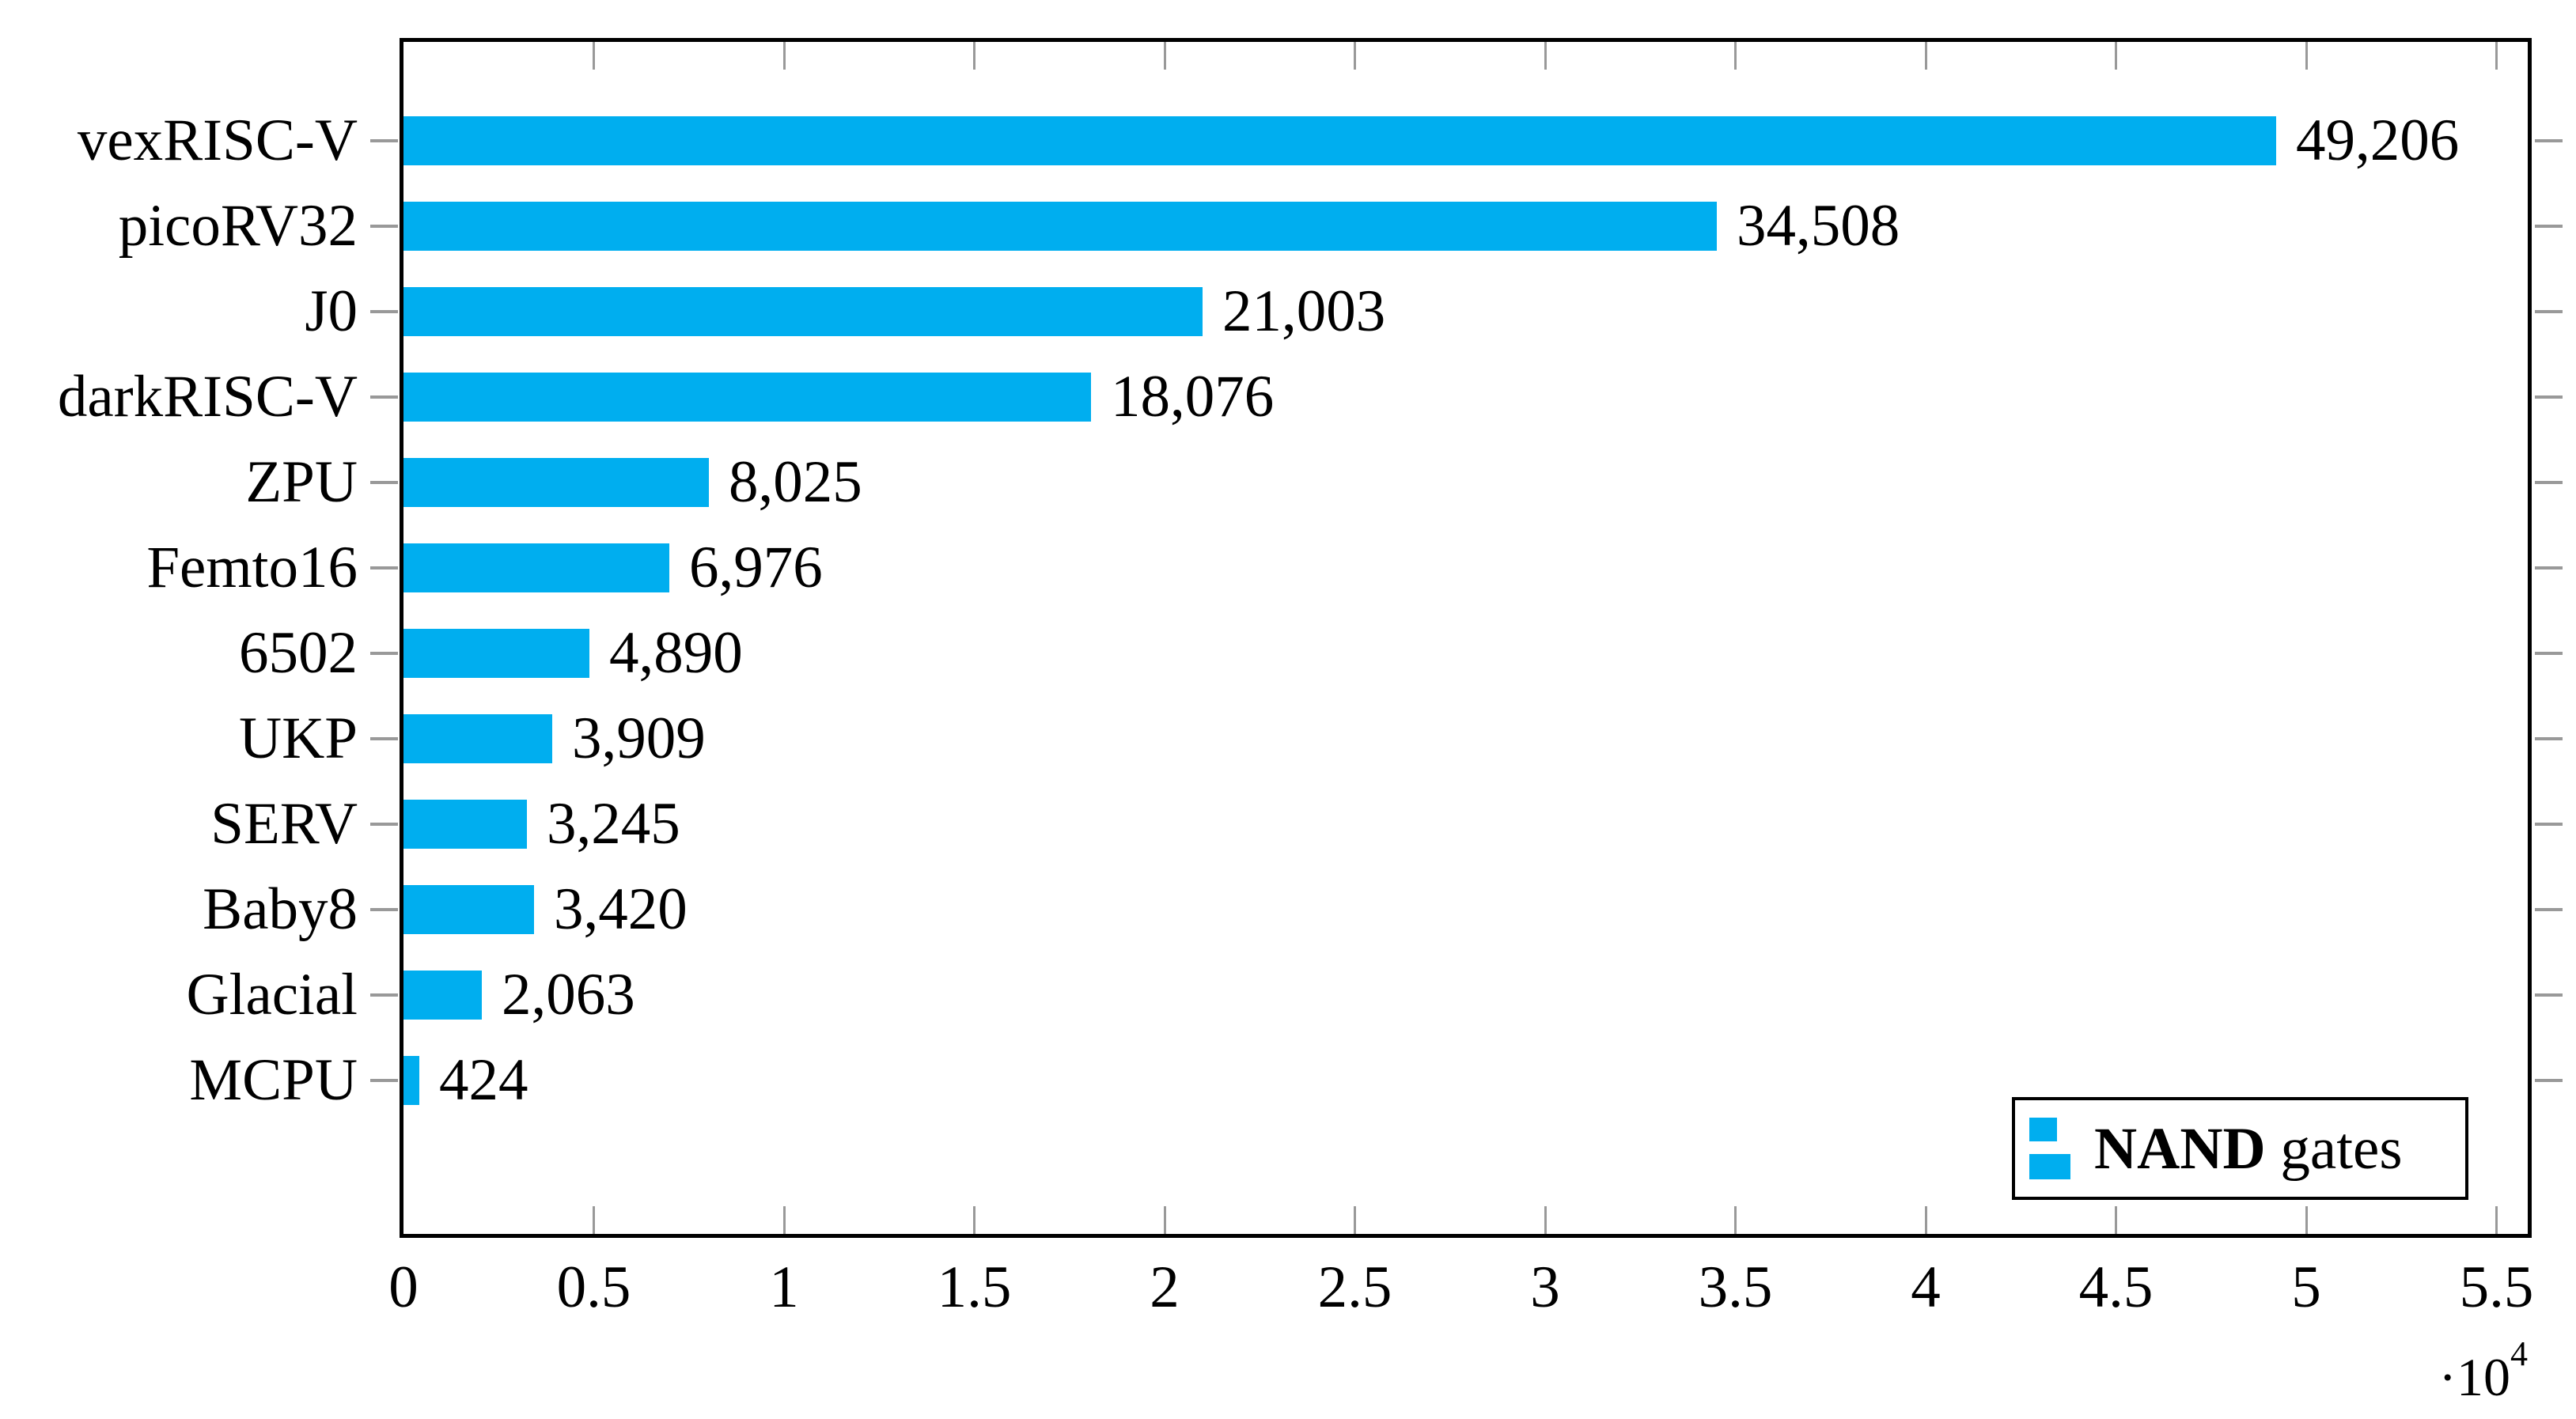 This screenshot has height=1419, width=2576. I want to click on value-label: 21,003, so click(1304, 311).